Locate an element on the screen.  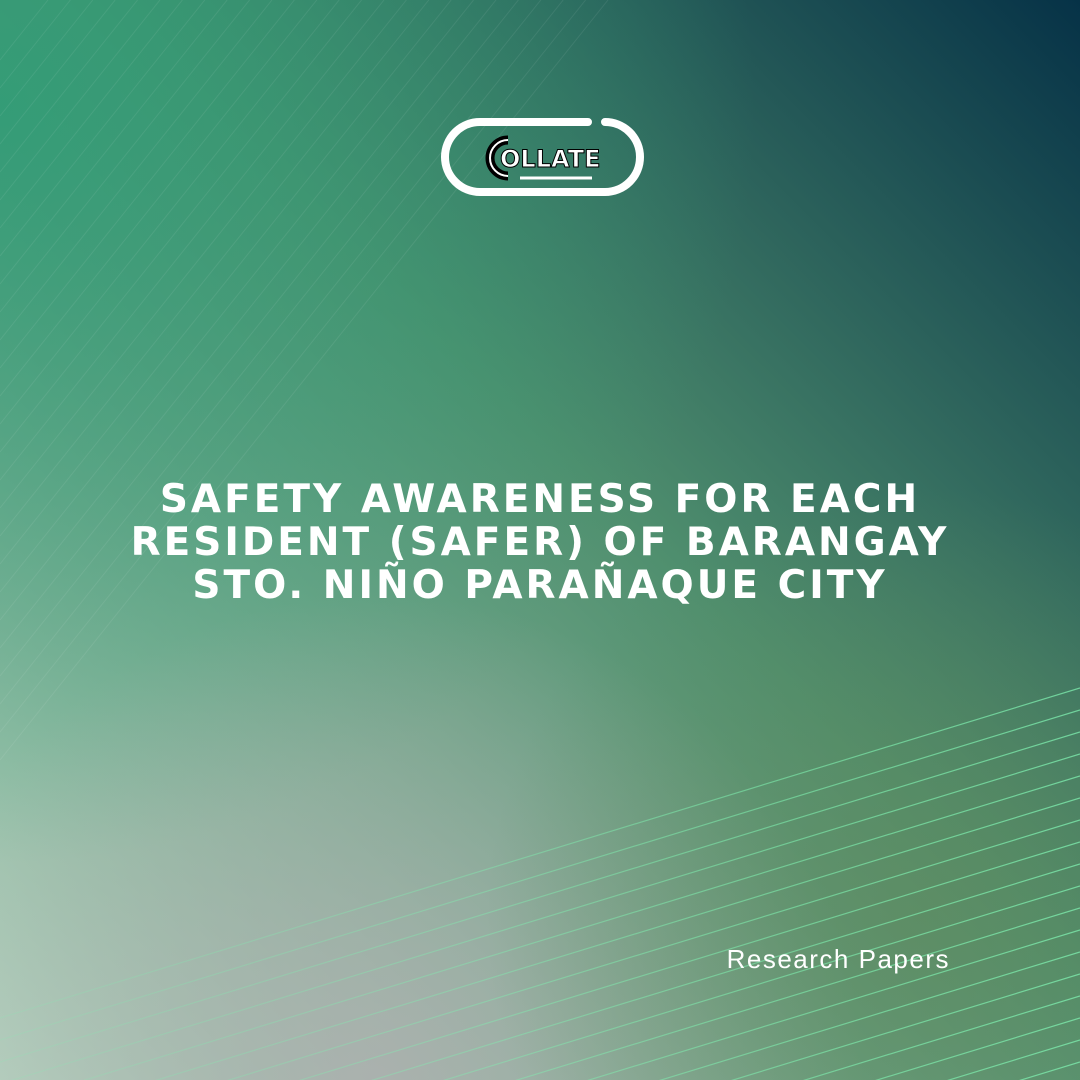
footer-label: Research Papers is located at coordinates (838, 959).